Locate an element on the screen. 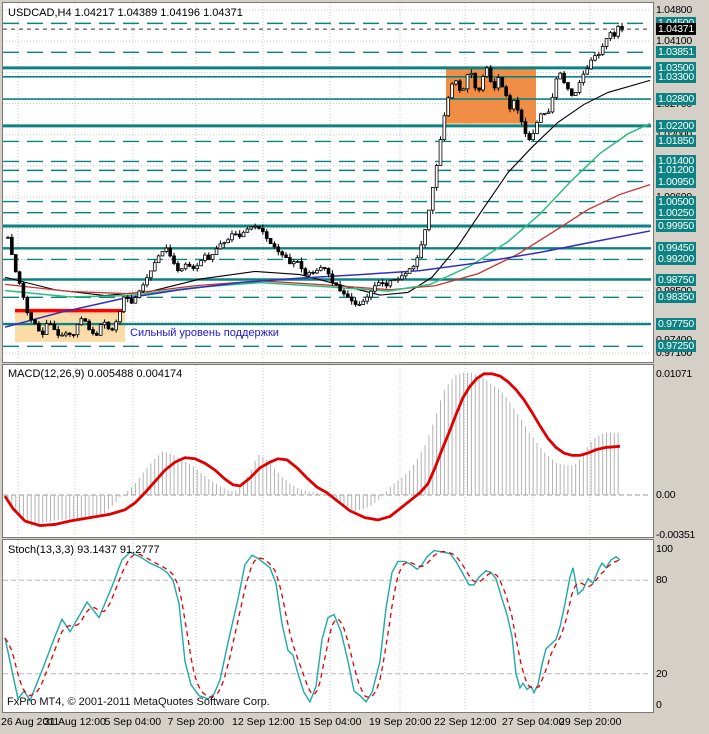 The width and height of the screenshot is (709, 734). macd-tick-label: 0.00 is located at coordinates (666, 495).